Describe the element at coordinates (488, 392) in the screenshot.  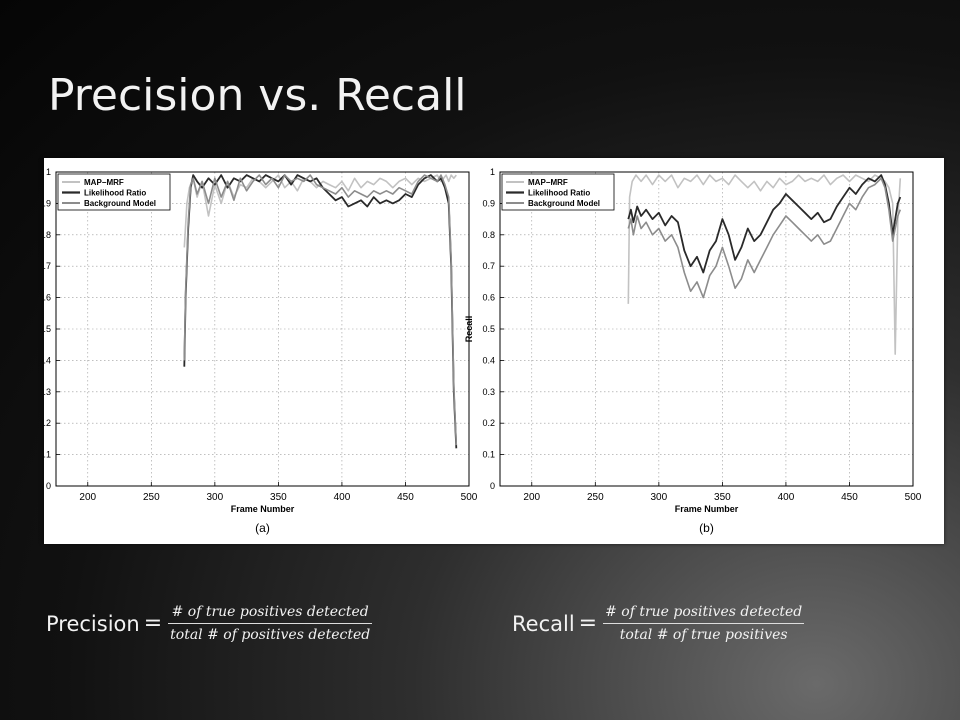
I see `recall-y-tick-label: 0.3` at that location.